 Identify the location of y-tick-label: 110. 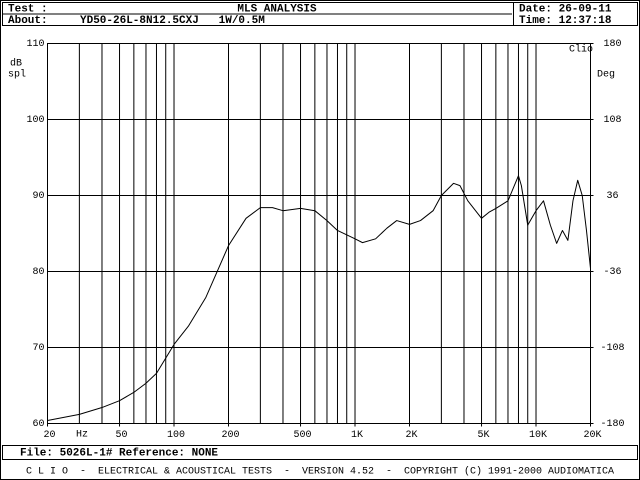
(35, 44).